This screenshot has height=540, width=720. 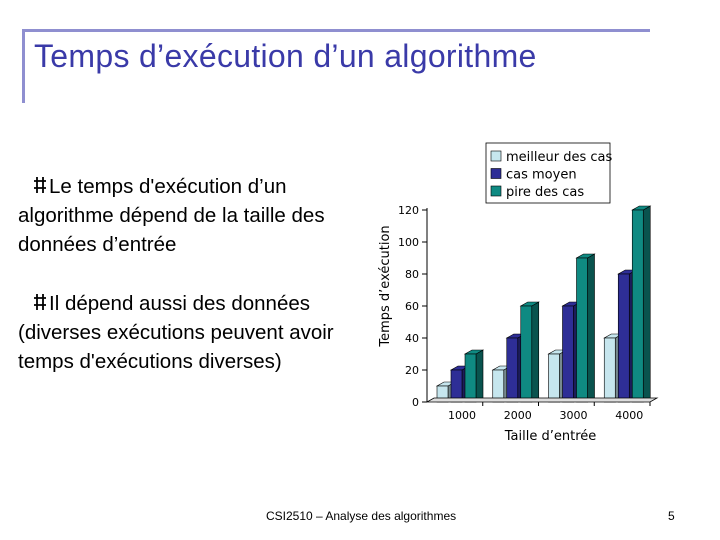 What do you see at coordinates (671, 516) in the screenshot?
I see `page-number: 5` at bounding box center [671, 516].